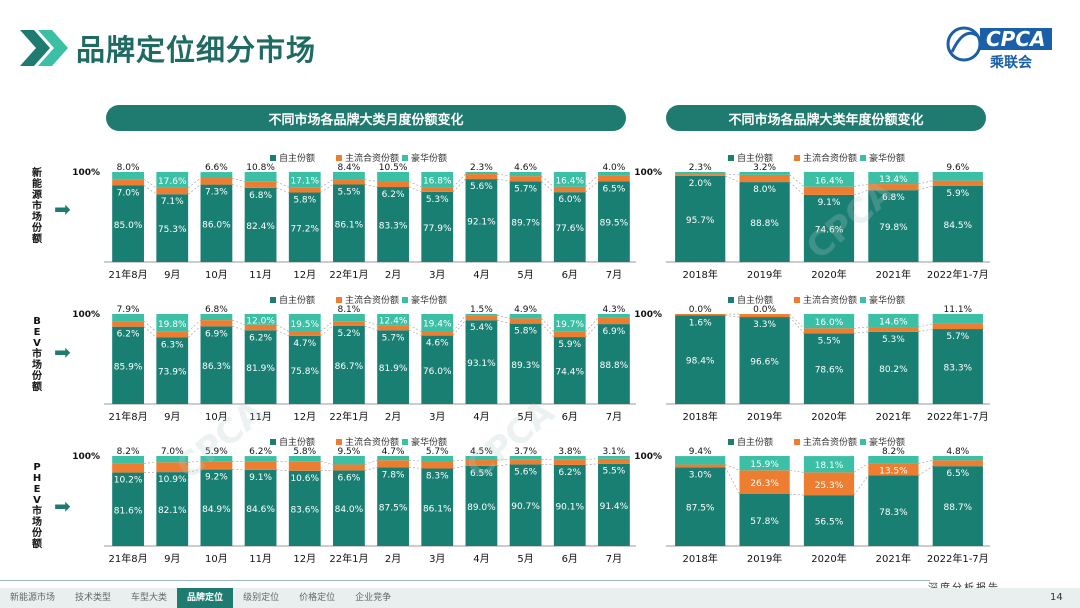 The height and width of the screenshot is (608, 1080). Describe the element at coordinates (216, 367) in the screenshot. I see `data-label: 86.3%` at that location.